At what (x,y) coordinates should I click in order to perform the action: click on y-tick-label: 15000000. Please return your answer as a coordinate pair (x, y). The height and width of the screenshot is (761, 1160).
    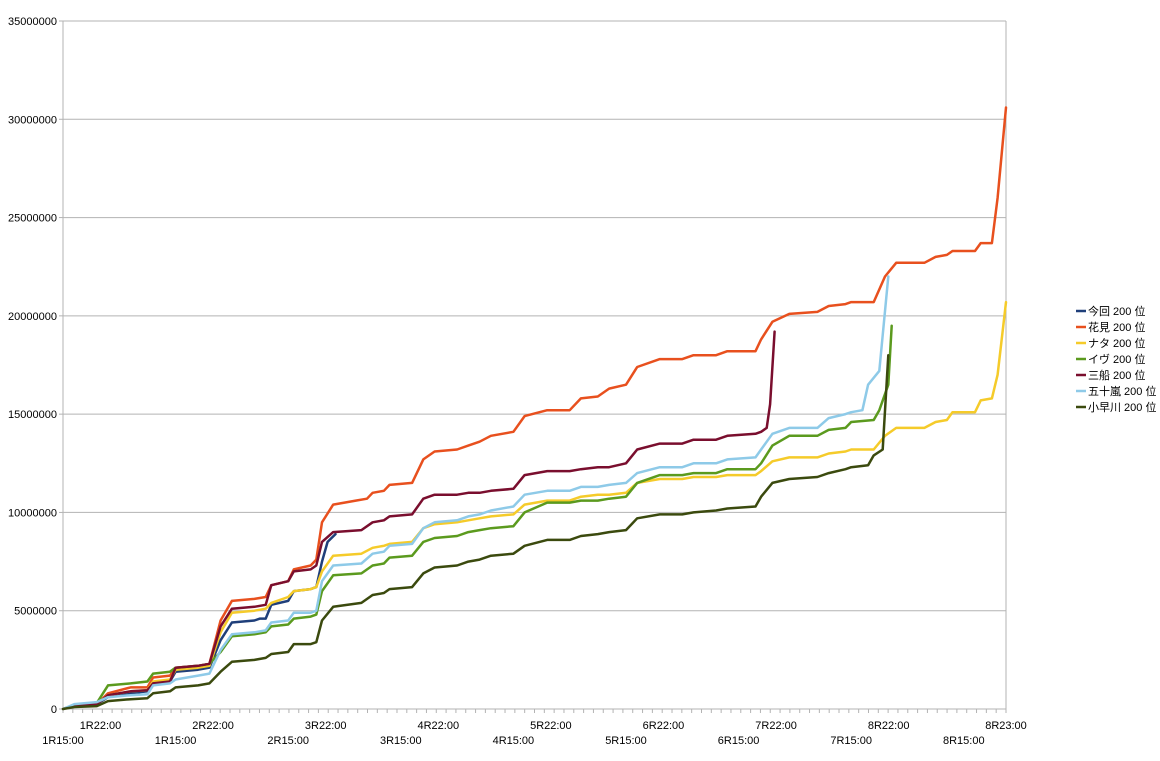
    Looking at the image, I should click on (32, 415).